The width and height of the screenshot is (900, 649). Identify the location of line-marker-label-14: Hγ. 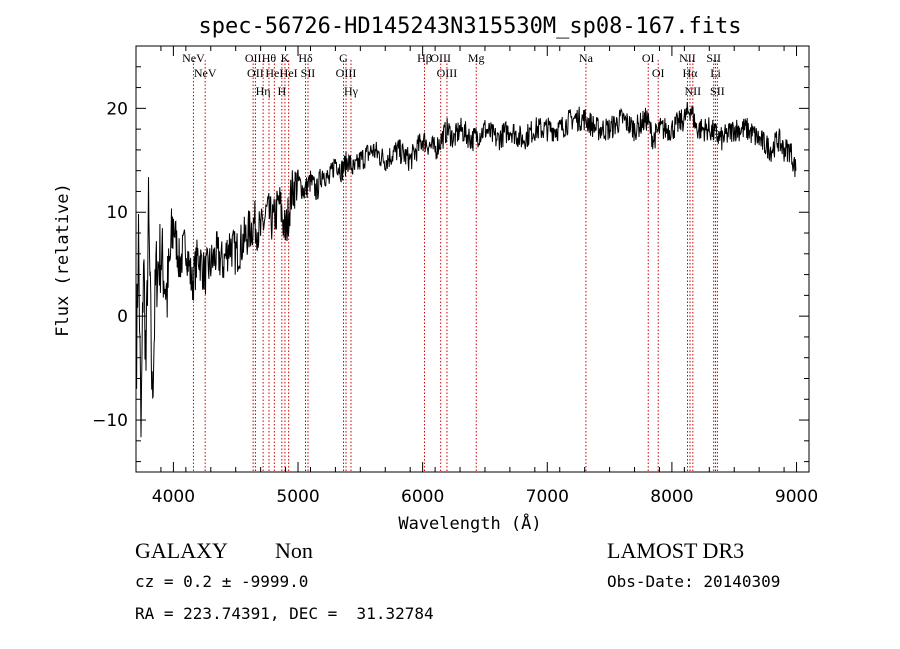
(351, 91).